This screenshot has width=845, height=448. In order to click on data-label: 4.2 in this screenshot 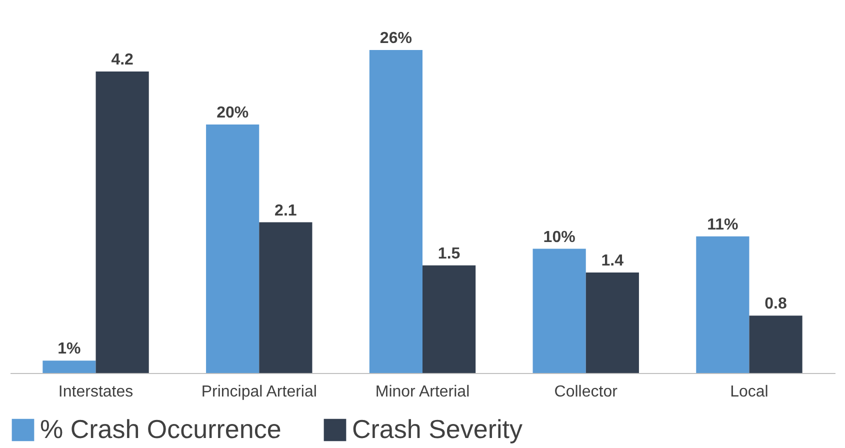, I will do `click(122, 60)`.